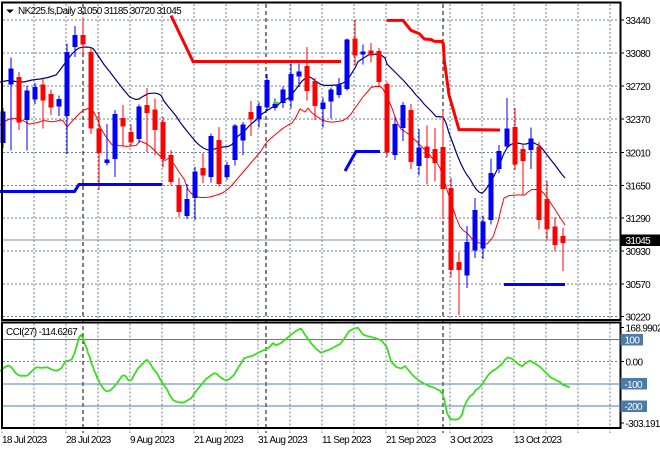 This screenshot has width=660, height=455. What do you see at coordinates (633, 341) in the screenshot?
I see `svg-text: 100` at bounding box center [633, 341].